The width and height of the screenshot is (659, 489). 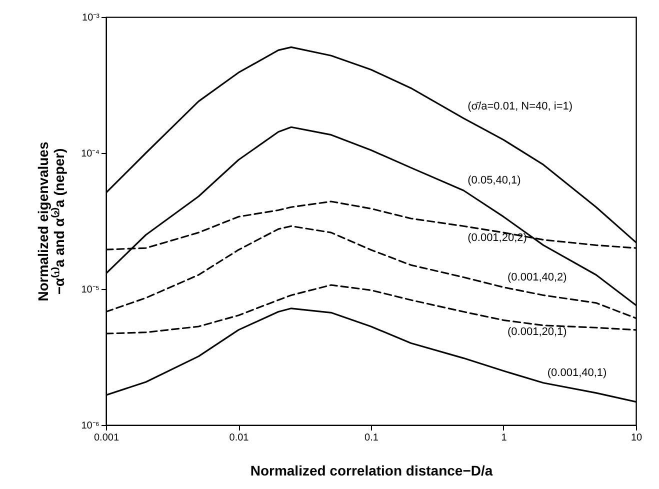 I want to click on x-tick-label: 0.1, so click(x=371, y=438).